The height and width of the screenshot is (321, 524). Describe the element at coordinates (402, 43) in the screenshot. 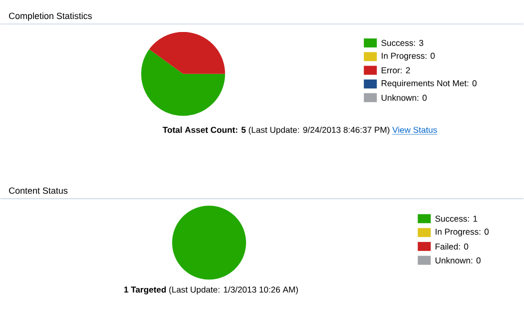

I see `legend-label: Success: 3` at that location.